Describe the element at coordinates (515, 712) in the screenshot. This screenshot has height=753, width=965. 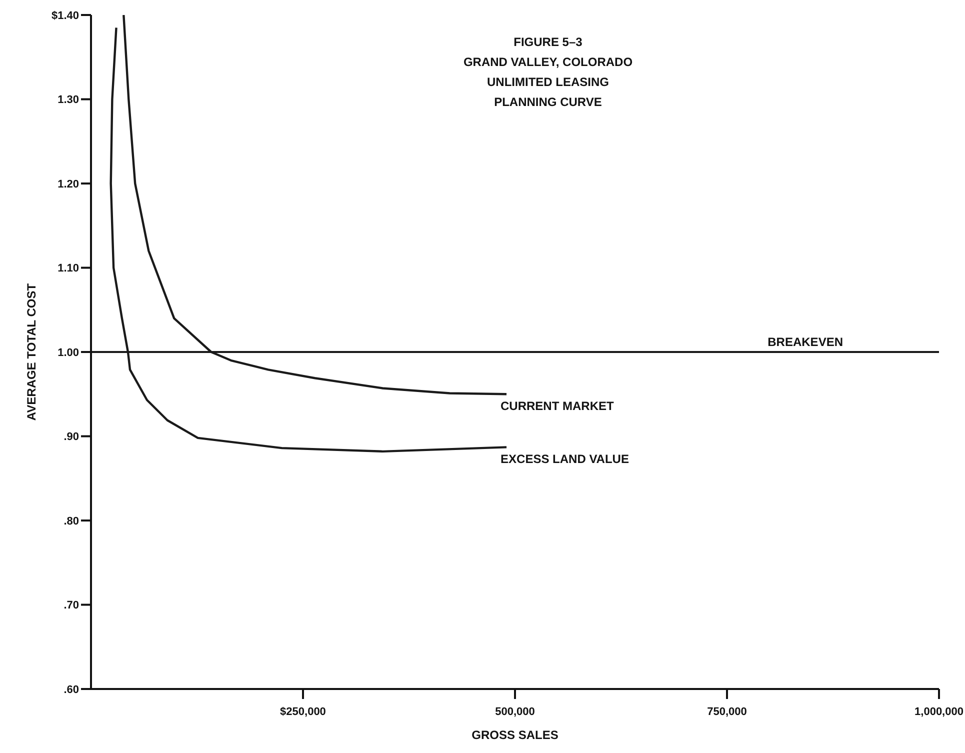
I see `x-tick-label: 500,000` at that location.